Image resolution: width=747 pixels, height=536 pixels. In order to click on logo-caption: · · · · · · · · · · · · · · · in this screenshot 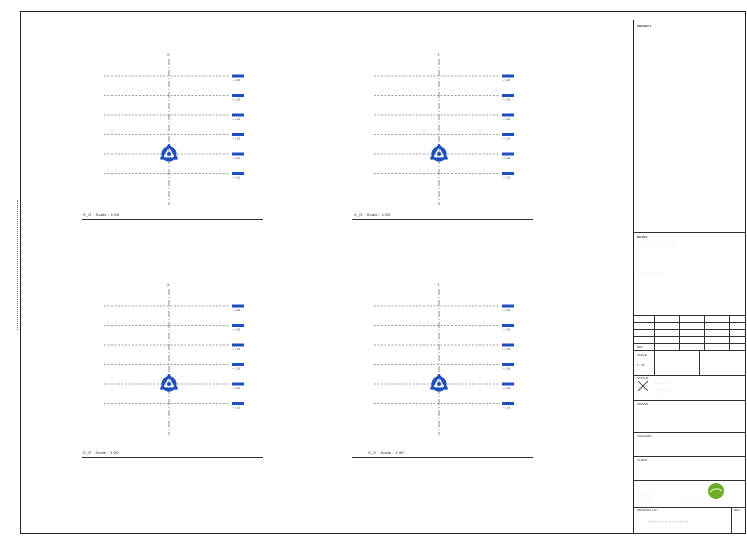, I will do `click(697, 502)`.